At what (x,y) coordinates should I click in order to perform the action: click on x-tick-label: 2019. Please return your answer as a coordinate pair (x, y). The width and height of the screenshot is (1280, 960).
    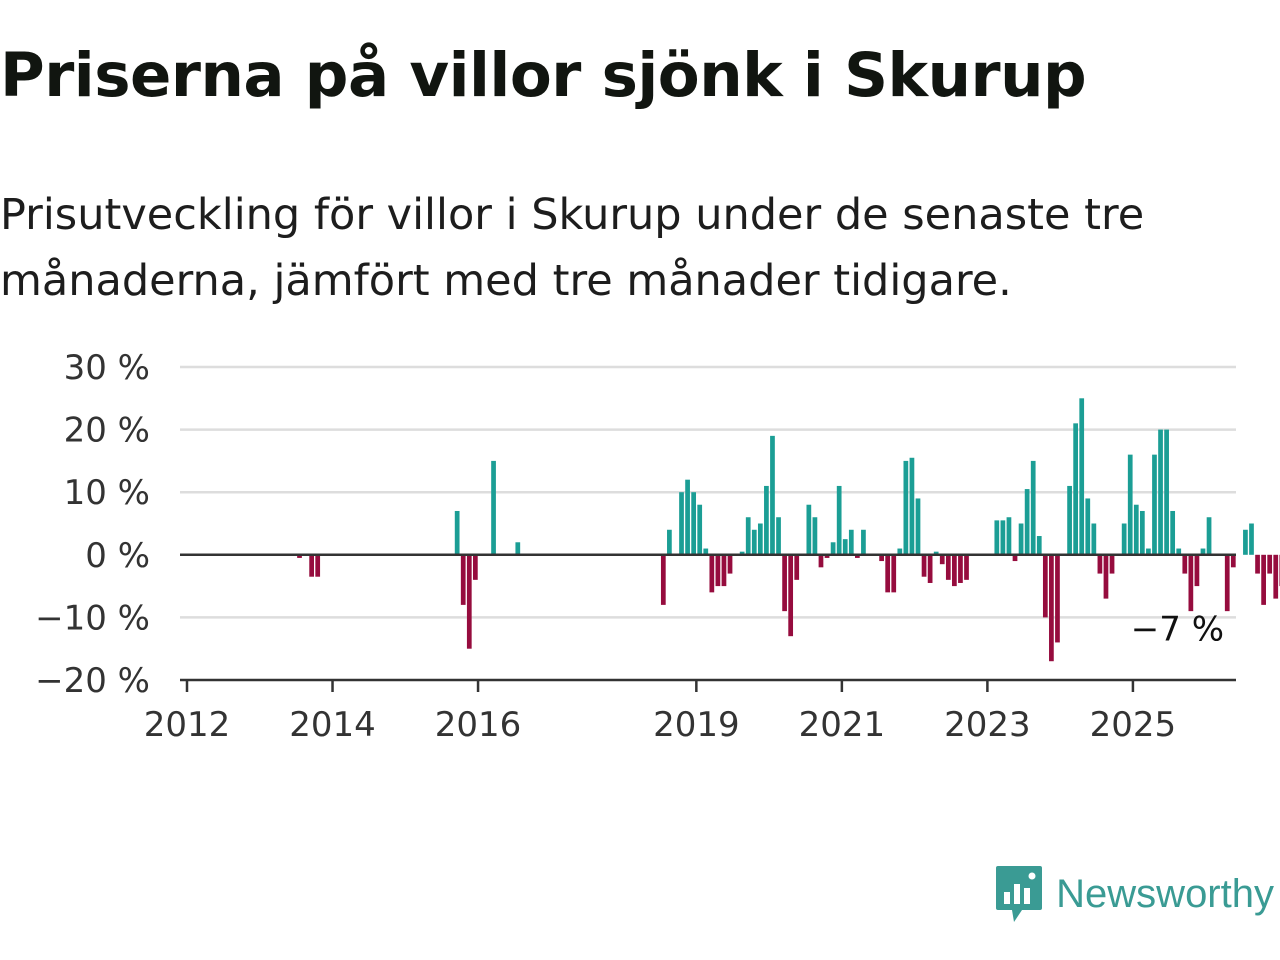
    Looking at the image, I should click on (696, 725).